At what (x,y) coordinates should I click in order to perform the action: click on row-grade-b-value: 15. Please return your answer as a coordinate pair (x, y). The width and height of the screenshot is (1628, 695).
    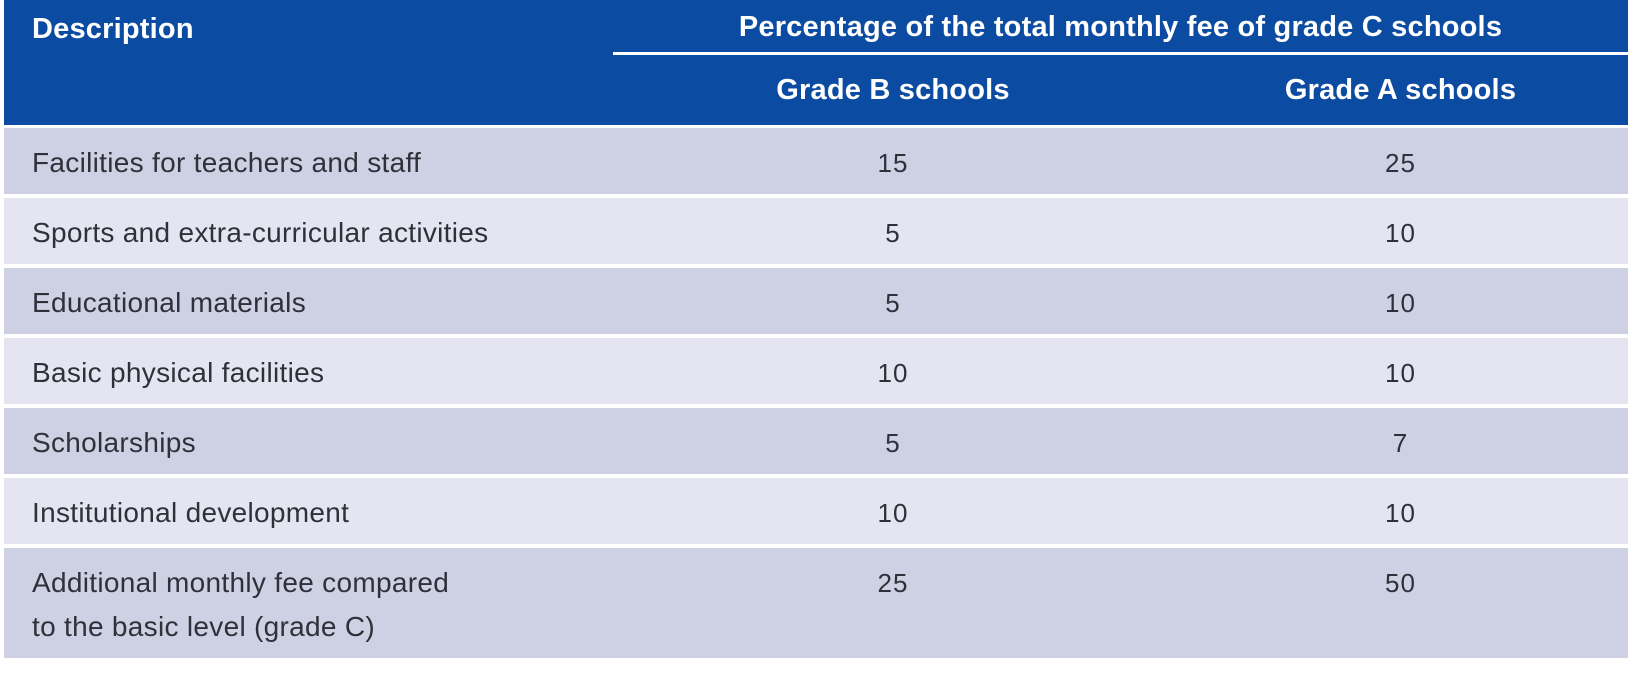
    Looking at the image, I should click on (893, 163).